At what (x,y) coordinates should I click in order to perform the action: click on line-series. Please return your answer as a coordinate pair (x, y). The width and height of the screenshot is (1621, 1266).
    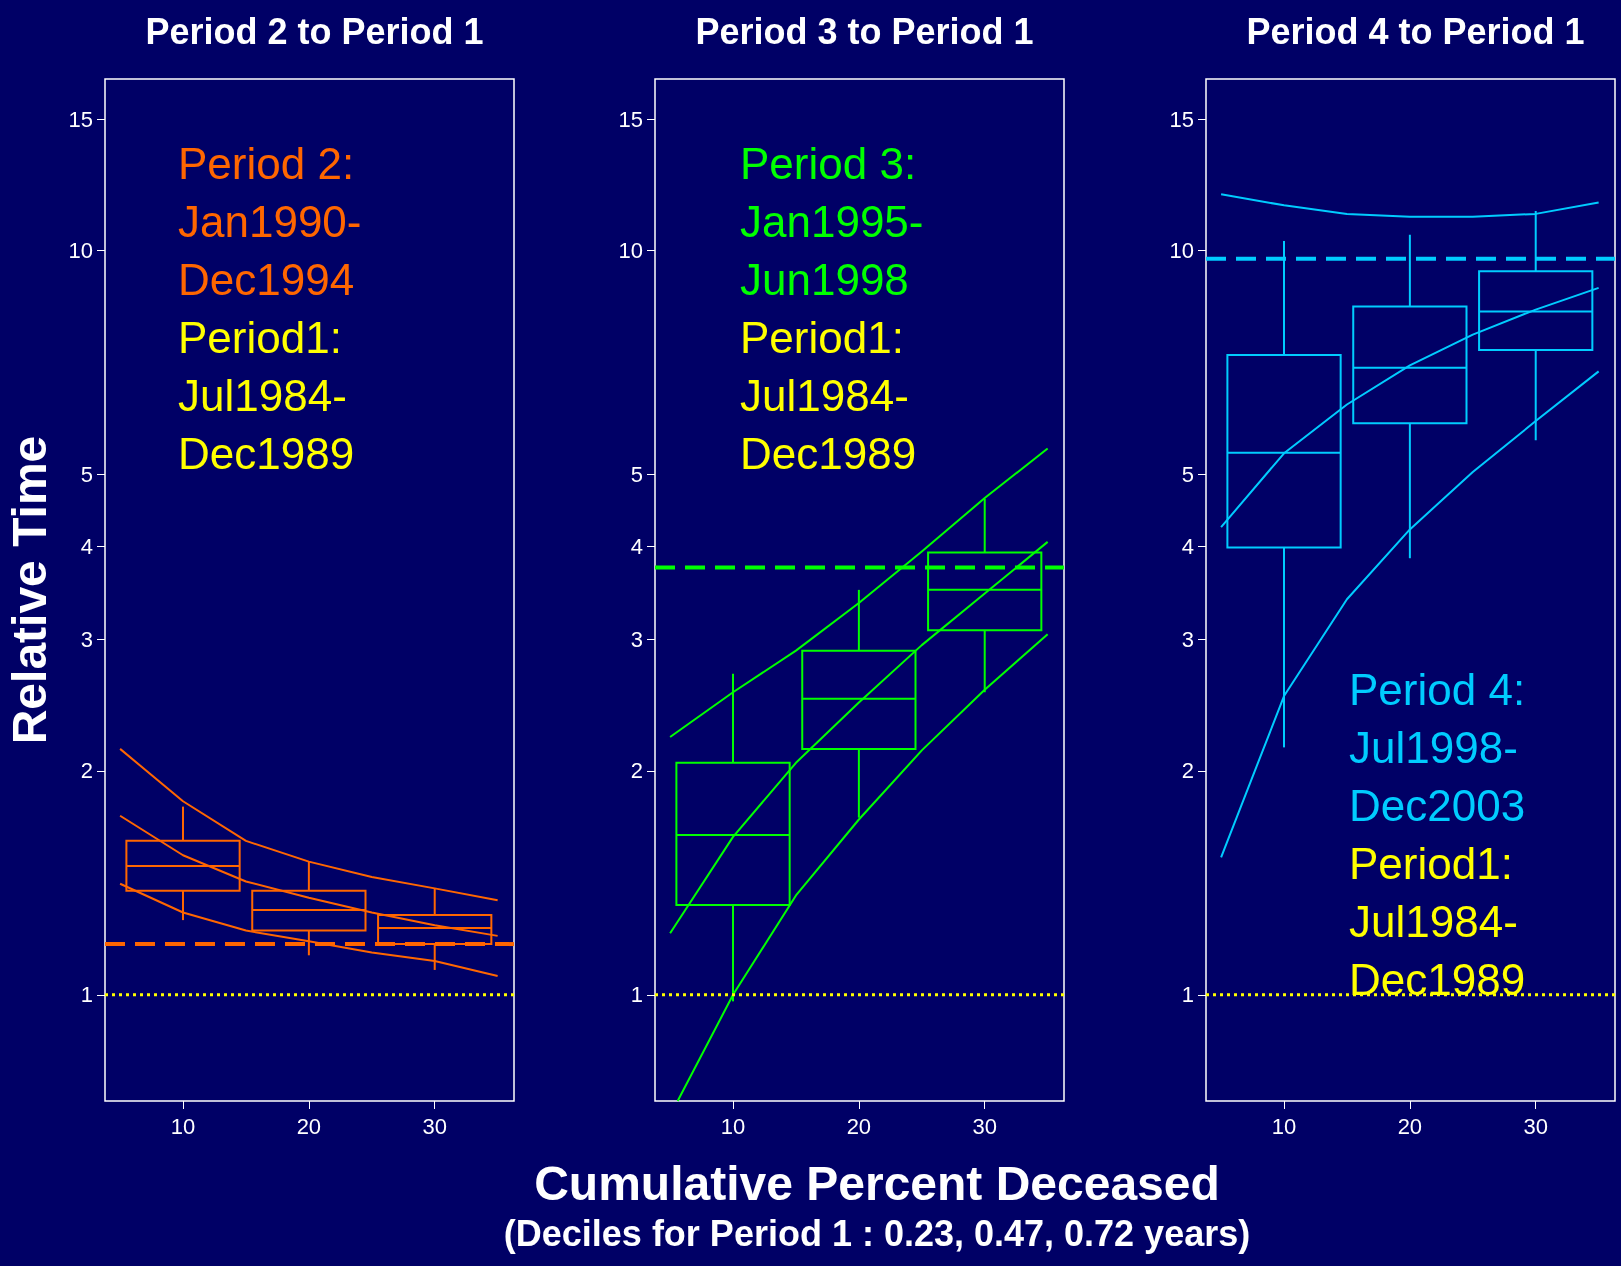
    Looking at the image, I should click on (862, 867).